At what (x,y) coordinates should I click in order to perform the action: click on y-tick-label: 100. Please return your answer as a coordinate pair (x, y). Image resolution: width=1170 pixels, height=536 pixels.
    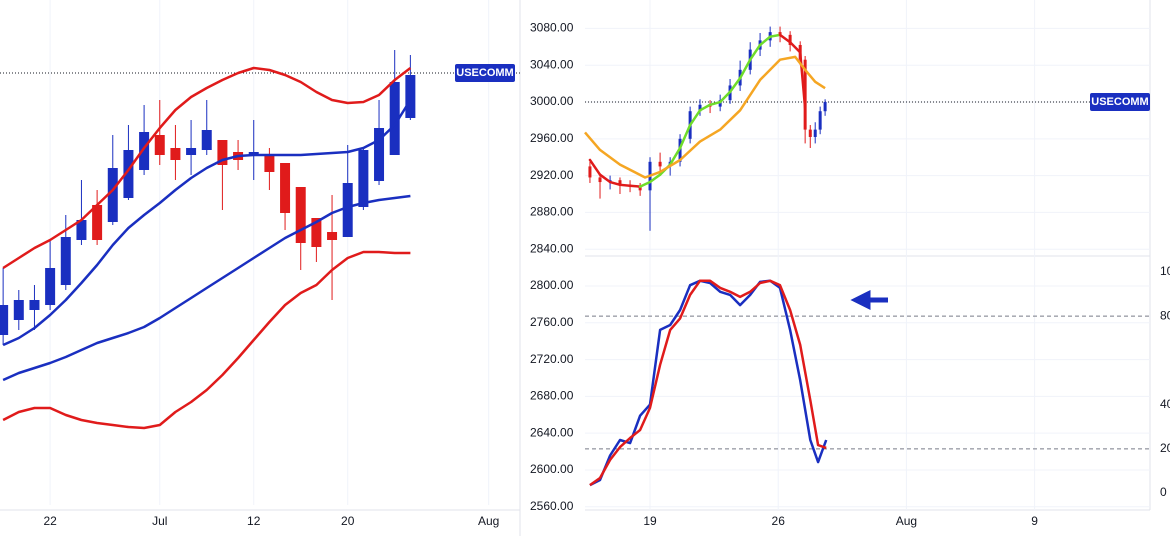
    Looking at the image, I should click on (1165, 271).